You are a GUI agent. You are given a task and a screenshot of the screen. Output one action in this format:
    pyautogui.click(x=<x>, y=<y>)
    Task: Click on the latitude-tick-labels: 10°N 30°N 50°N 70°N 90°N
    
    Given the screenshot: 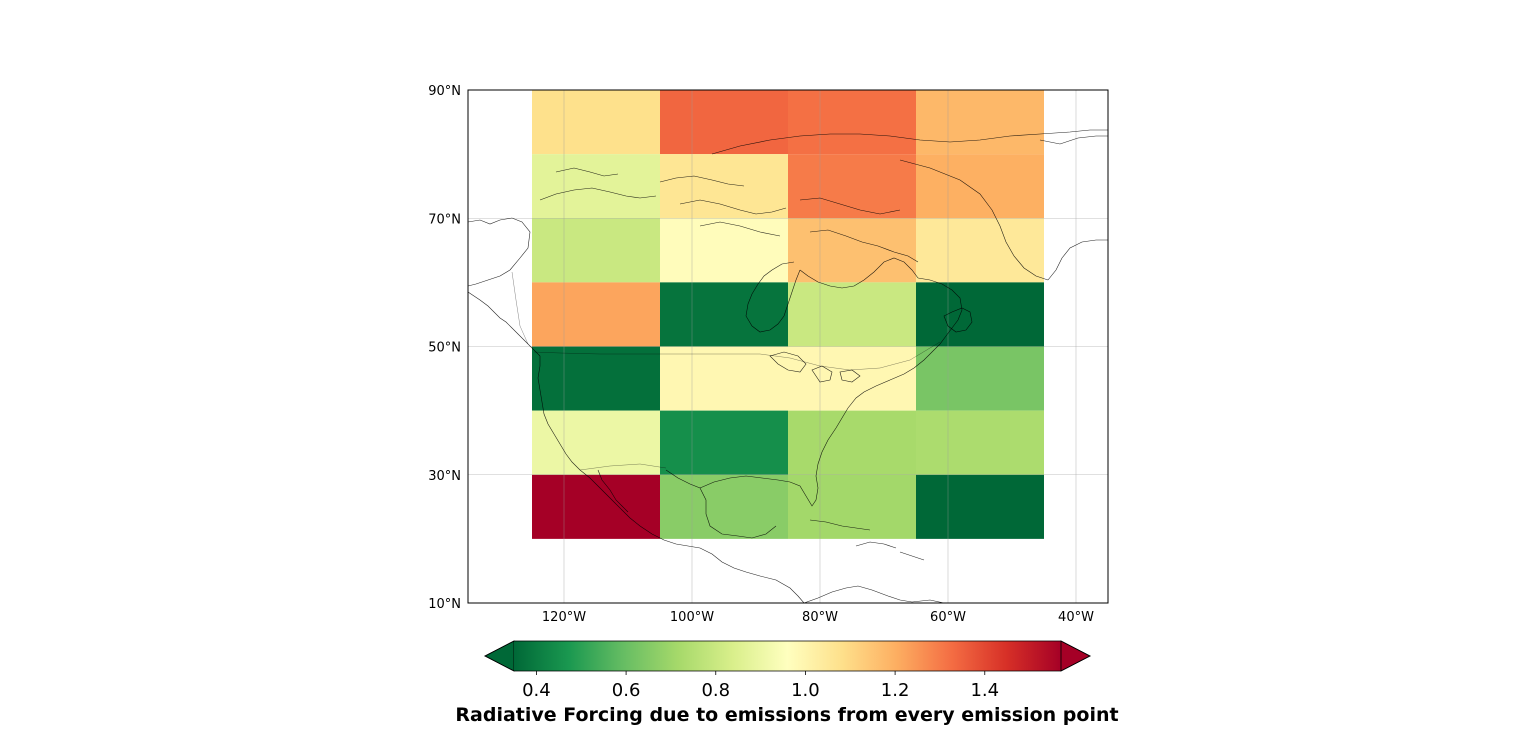 What is the action you would take?
    pyautogui.click(x=444, y=348)
    